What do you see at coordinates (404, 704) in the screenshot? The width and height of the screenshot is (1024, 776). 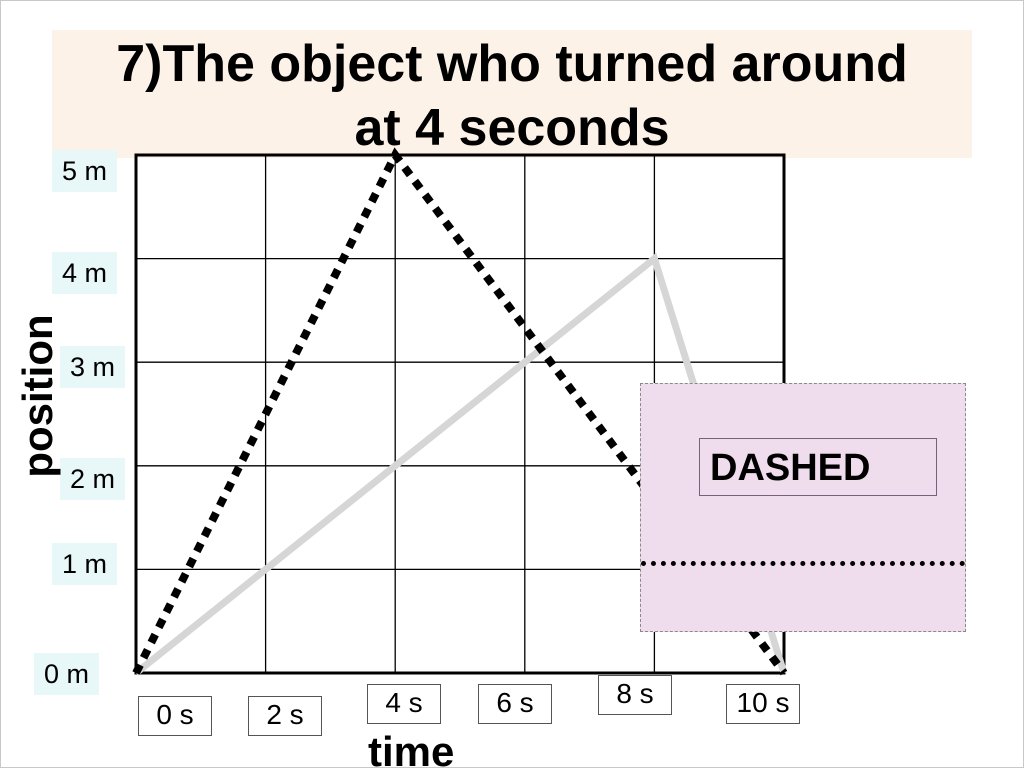 I see `x-tick-label: 4 s` at bounding box center [404, 704].